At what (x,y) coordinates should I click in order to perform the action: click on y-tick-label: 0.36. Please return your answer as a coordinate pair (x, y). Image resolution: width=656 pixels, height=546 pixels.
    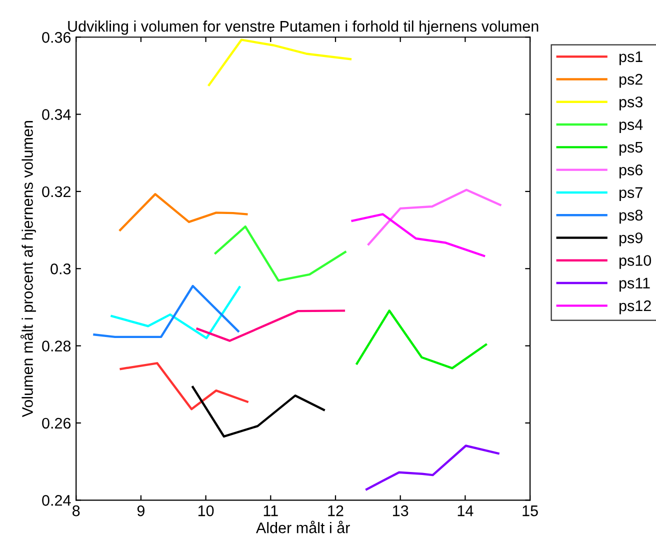
    Looking at the image, I should click on (56, 37).